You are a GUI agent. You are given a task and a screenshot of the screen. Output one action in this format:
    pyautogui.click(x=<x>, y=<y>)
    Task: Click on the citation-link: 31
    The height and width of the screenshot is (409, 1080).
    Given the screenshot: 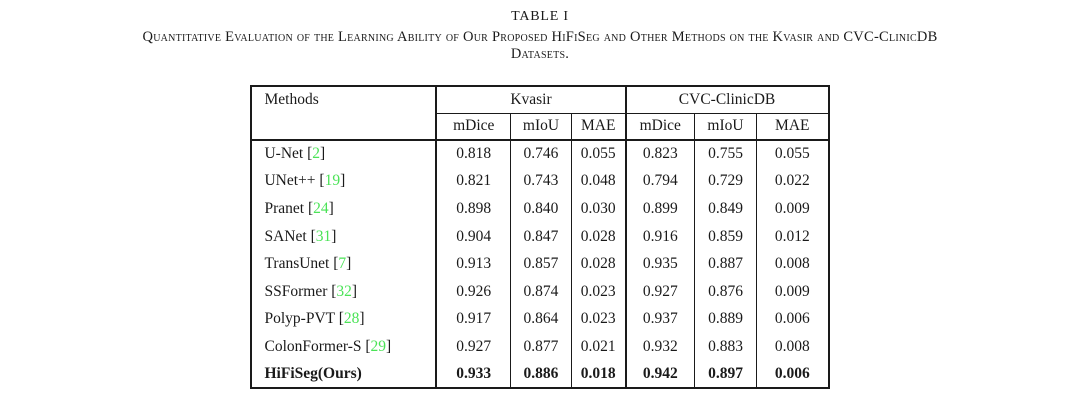 What is the action you would take?
    pyautogui.click(x=323, y=236)
    